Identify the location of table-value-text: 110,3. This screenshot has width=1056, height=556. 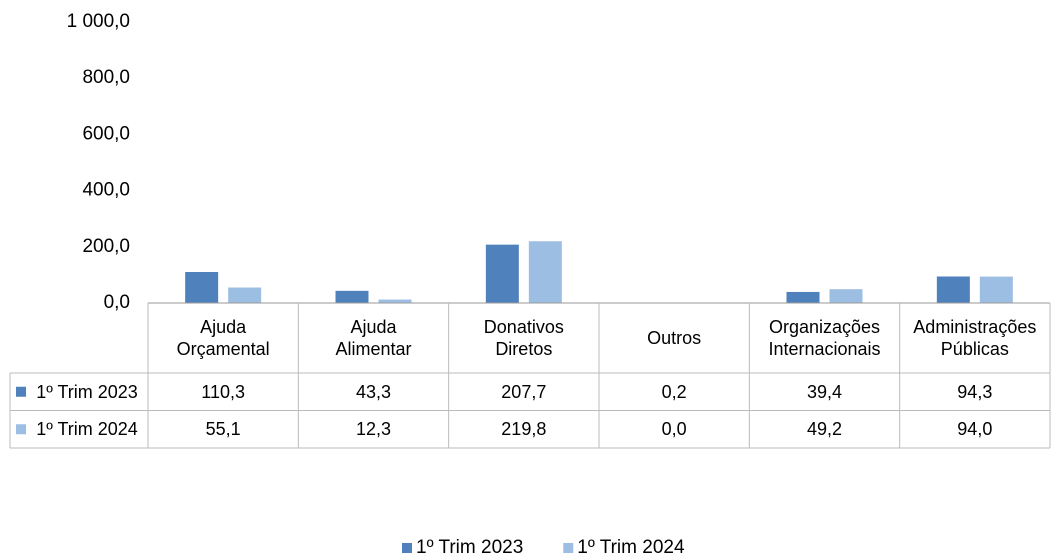
(223, 391).